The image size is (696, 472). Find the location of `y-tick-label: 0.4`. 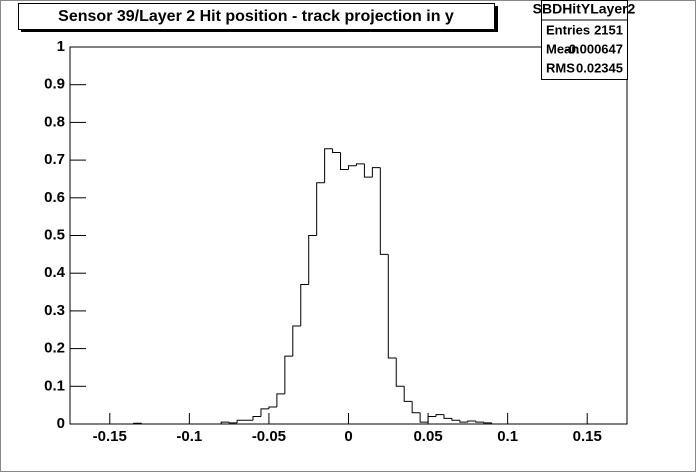

y-tick-label: 0.4 is located at coordinates (55, 272).